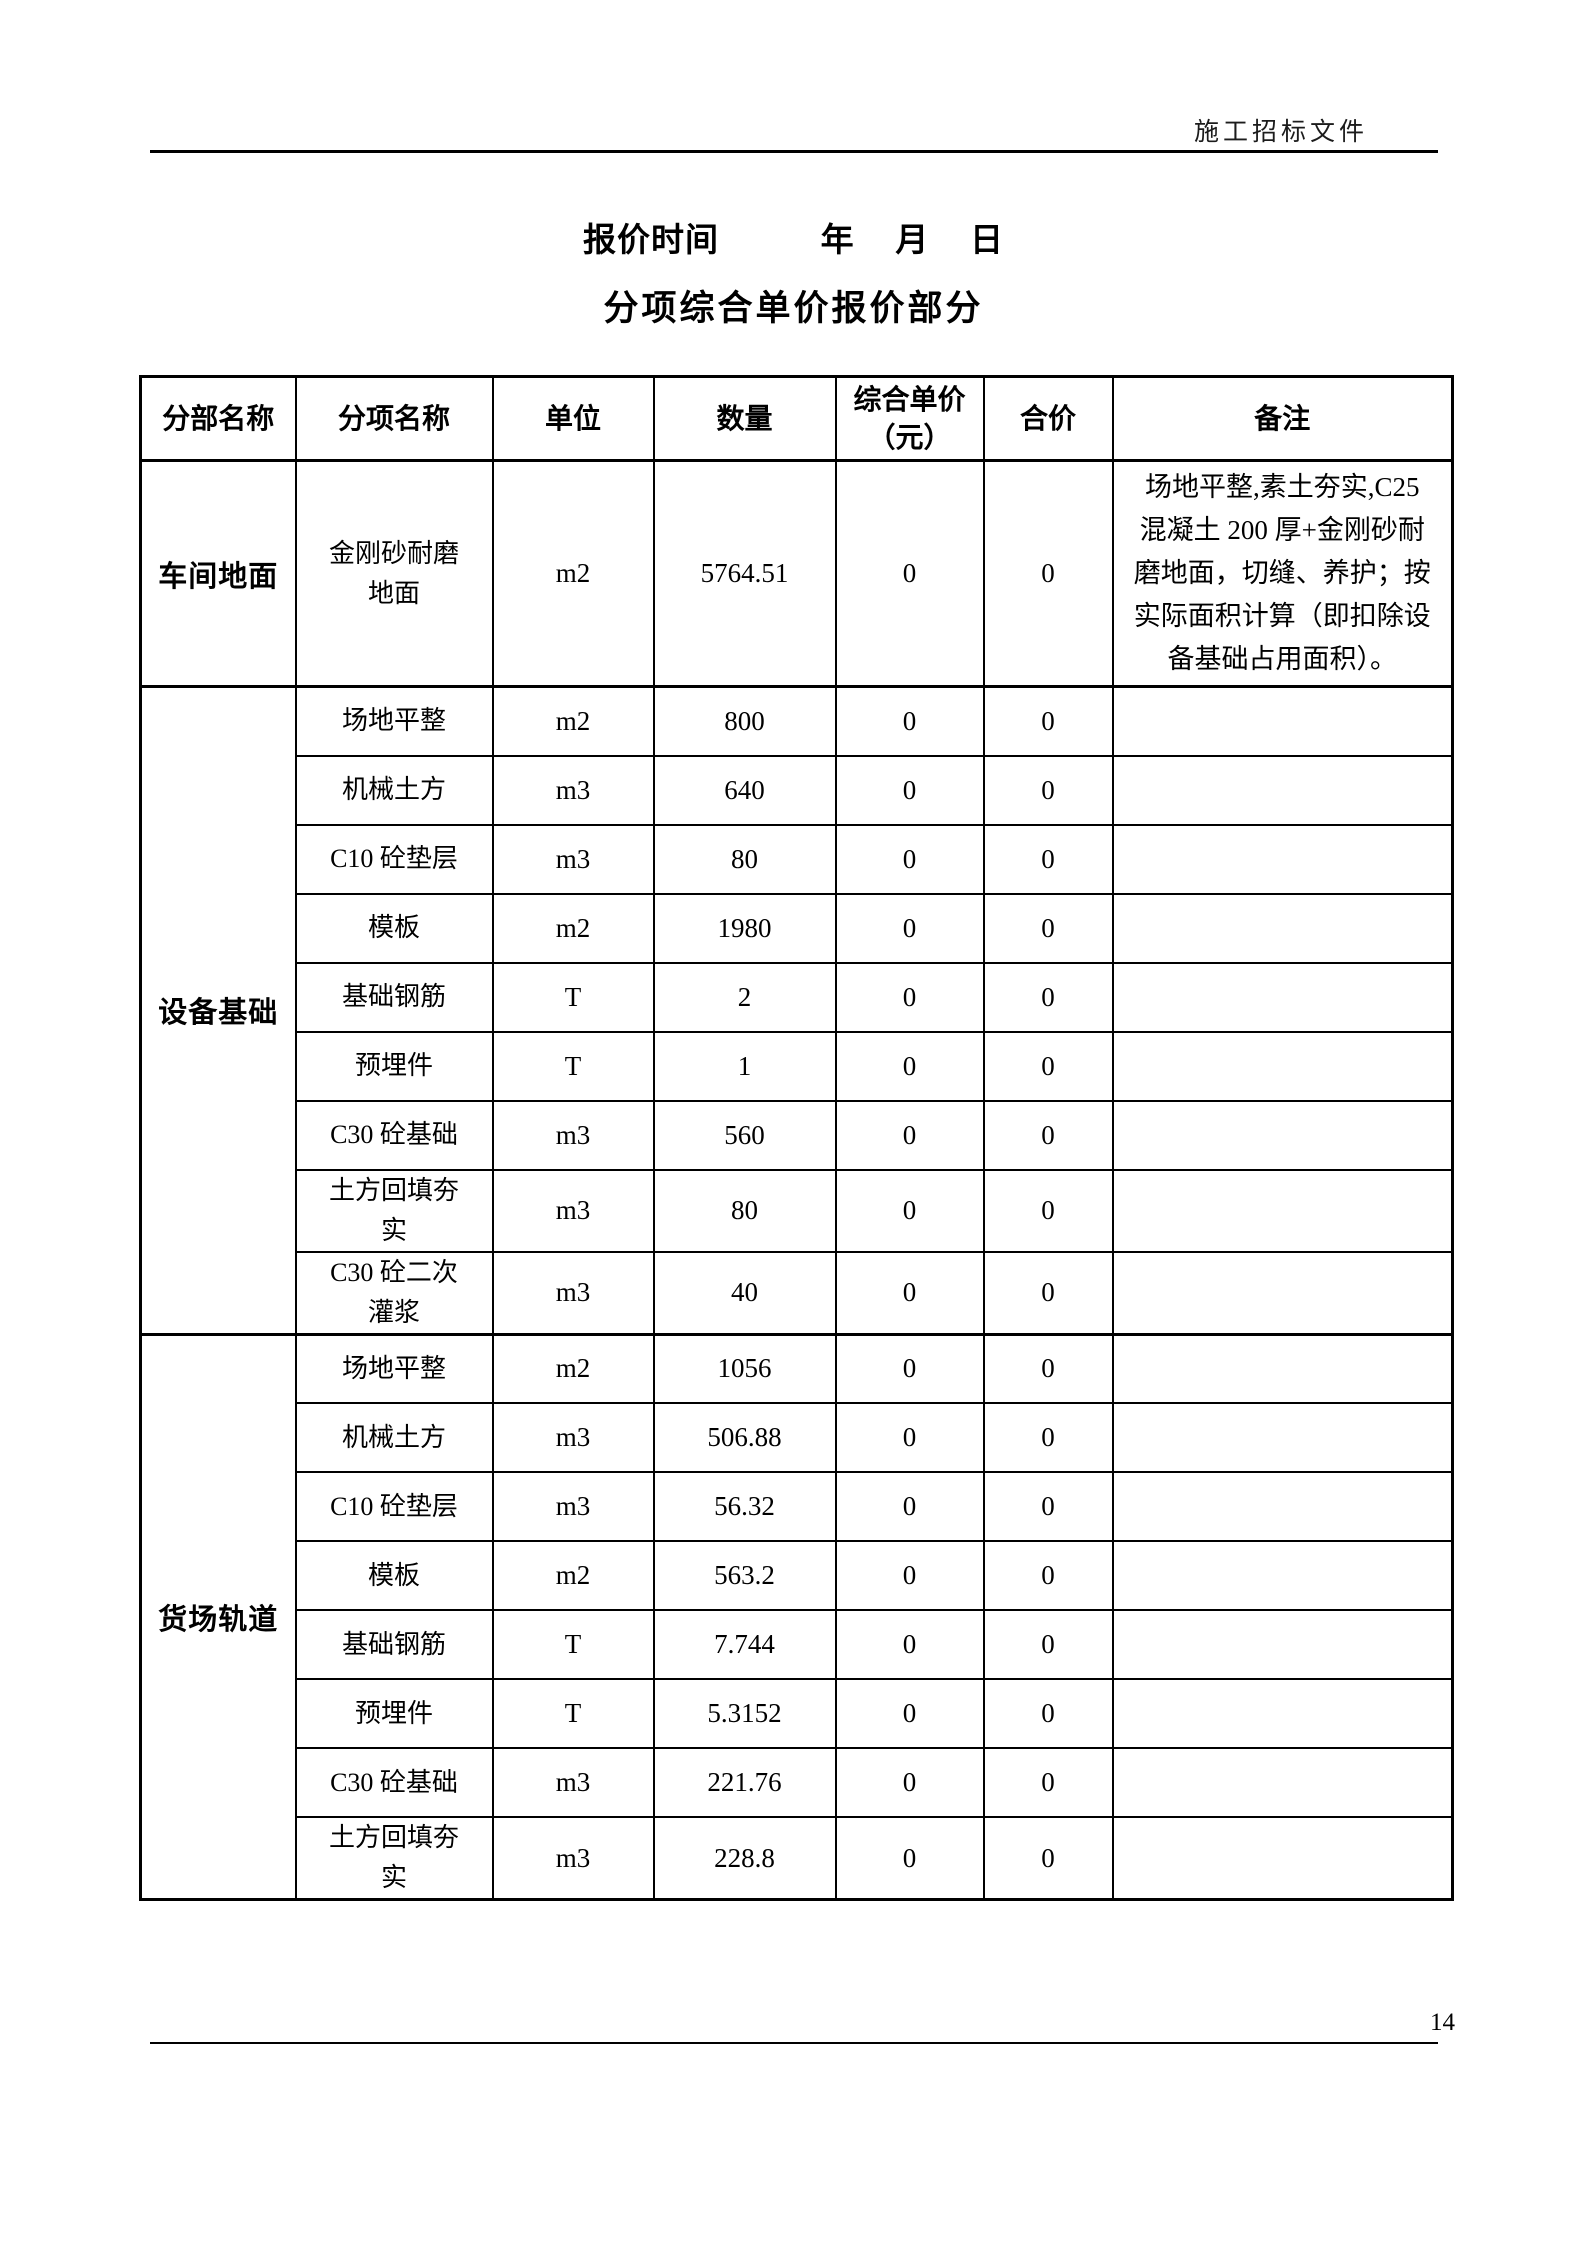  I want to click on cell-item: C30 砼基础, so click(394, 1782).